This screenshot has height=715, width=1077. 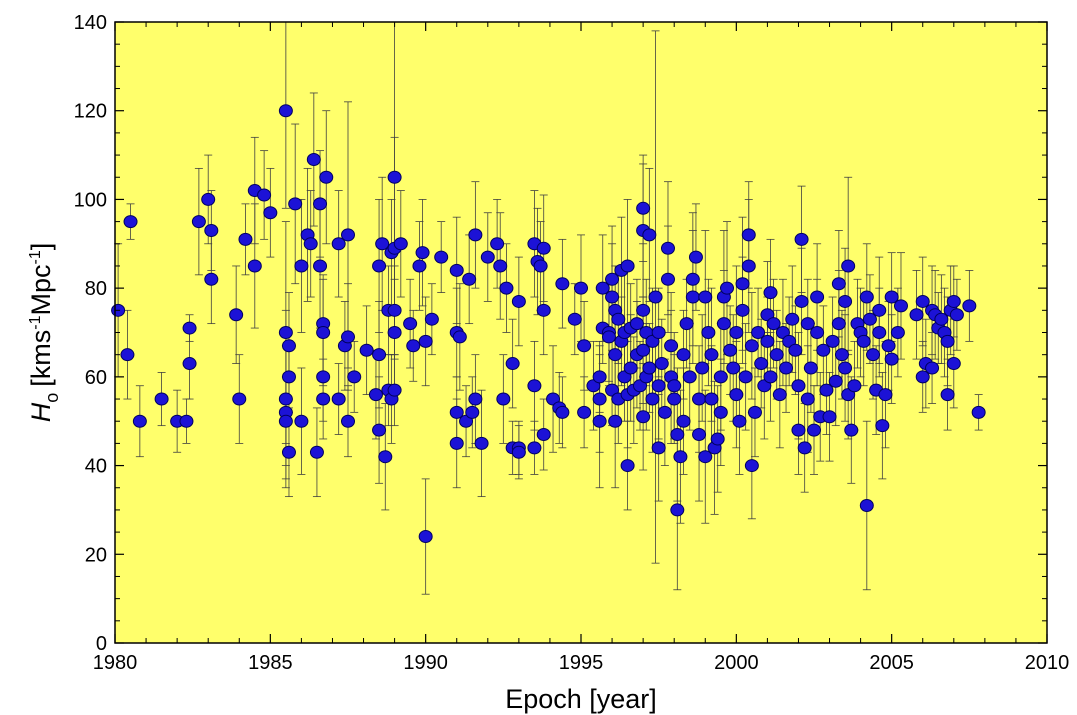 What do you see at coordinates (52, 398) in the screenshot?
I see `y-axis-subscript: o` at bounding box center [52, 398].